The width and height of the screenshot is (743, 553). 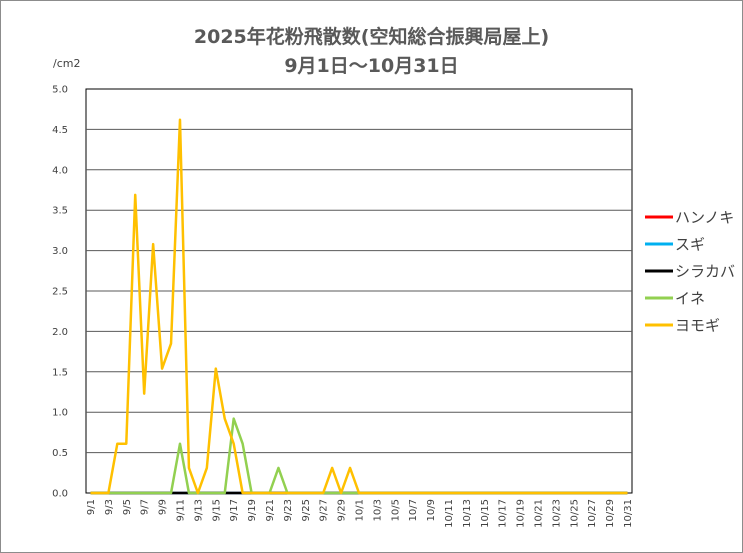 I want to click on x-tick-label: 9/13, so click(x=198, y=510).